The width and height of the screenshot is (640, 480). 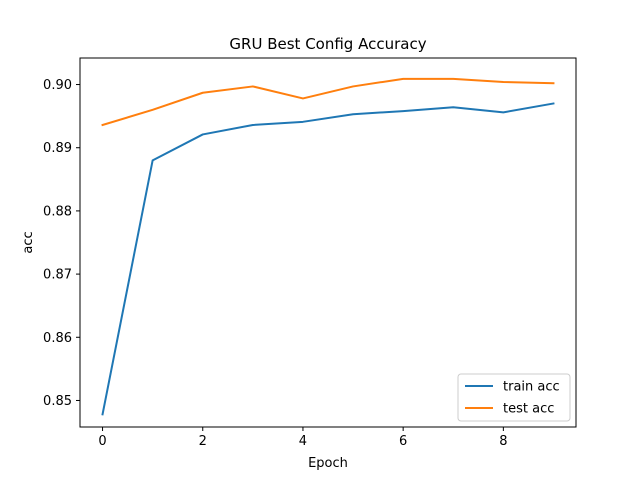 I want to click on x-tick-label: 0, so click(x=102, y=441).